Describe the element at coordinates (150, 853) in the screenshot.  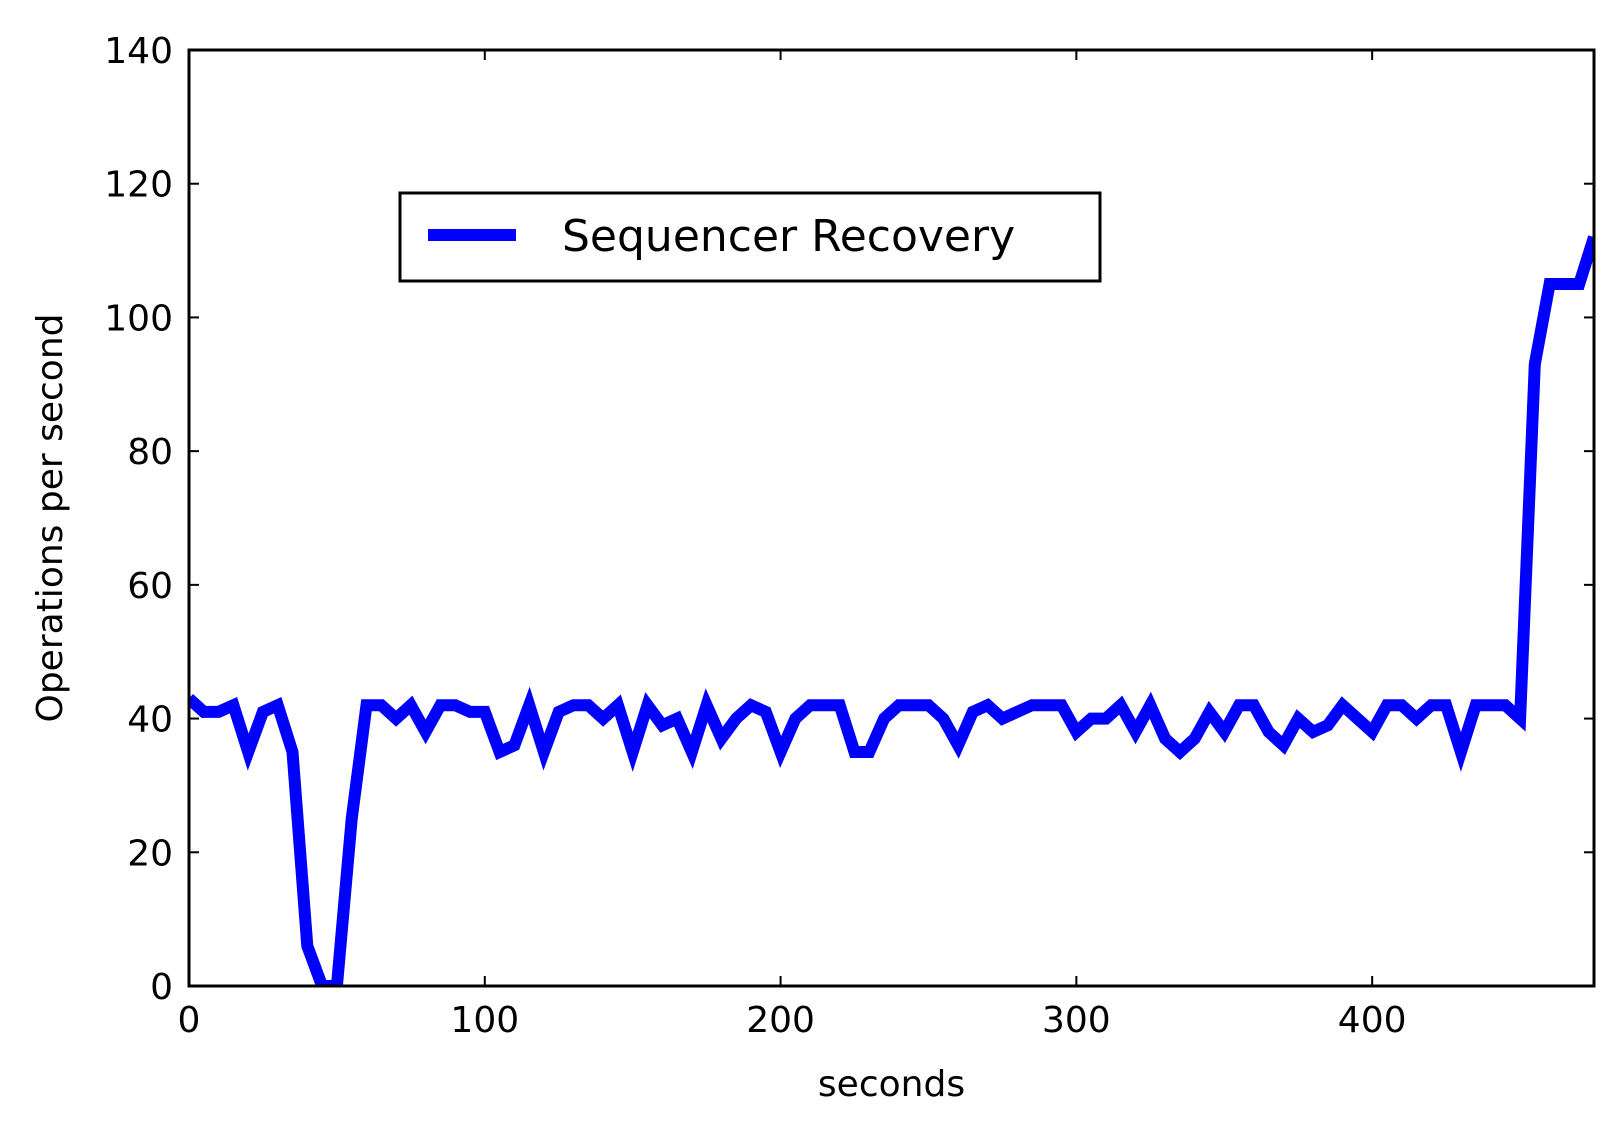
I see `y-tick-label: 20` at that location.